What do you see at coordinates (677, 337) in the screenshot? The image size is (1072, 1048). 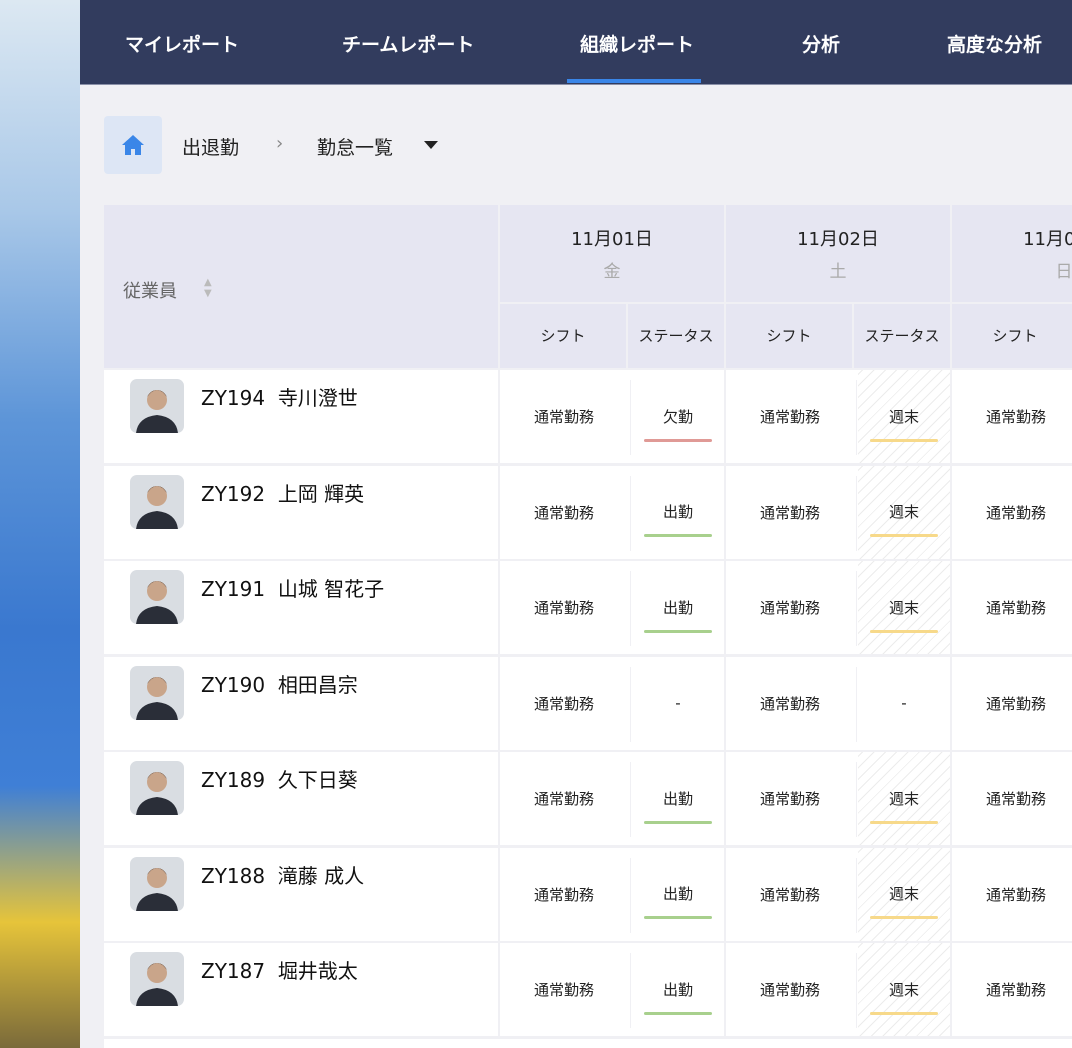 I see `status-header: ステータス` at bounding box center [677, 337].